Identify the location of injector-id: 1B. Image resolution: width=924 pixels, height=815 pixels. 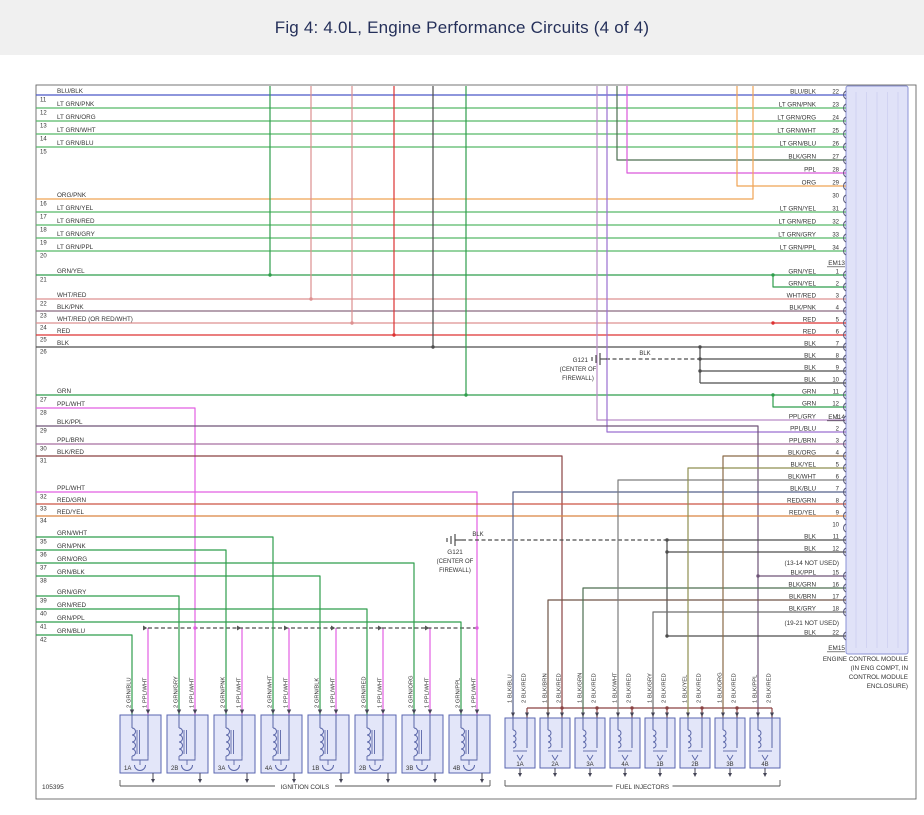
(659, 765).